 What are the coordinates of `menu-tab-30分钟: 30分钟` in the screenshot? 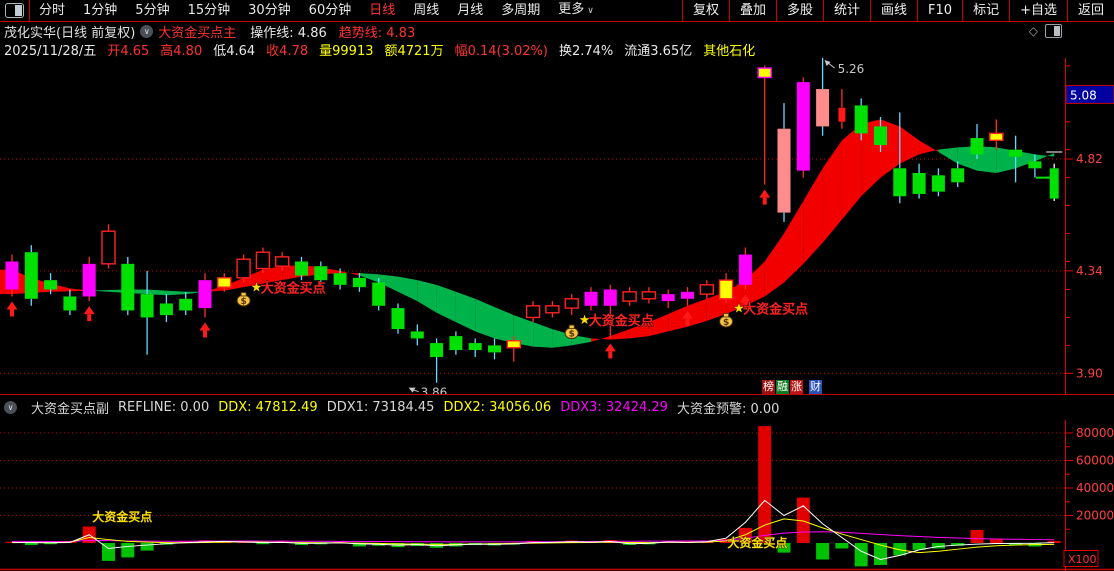 It's located at (269, 10).